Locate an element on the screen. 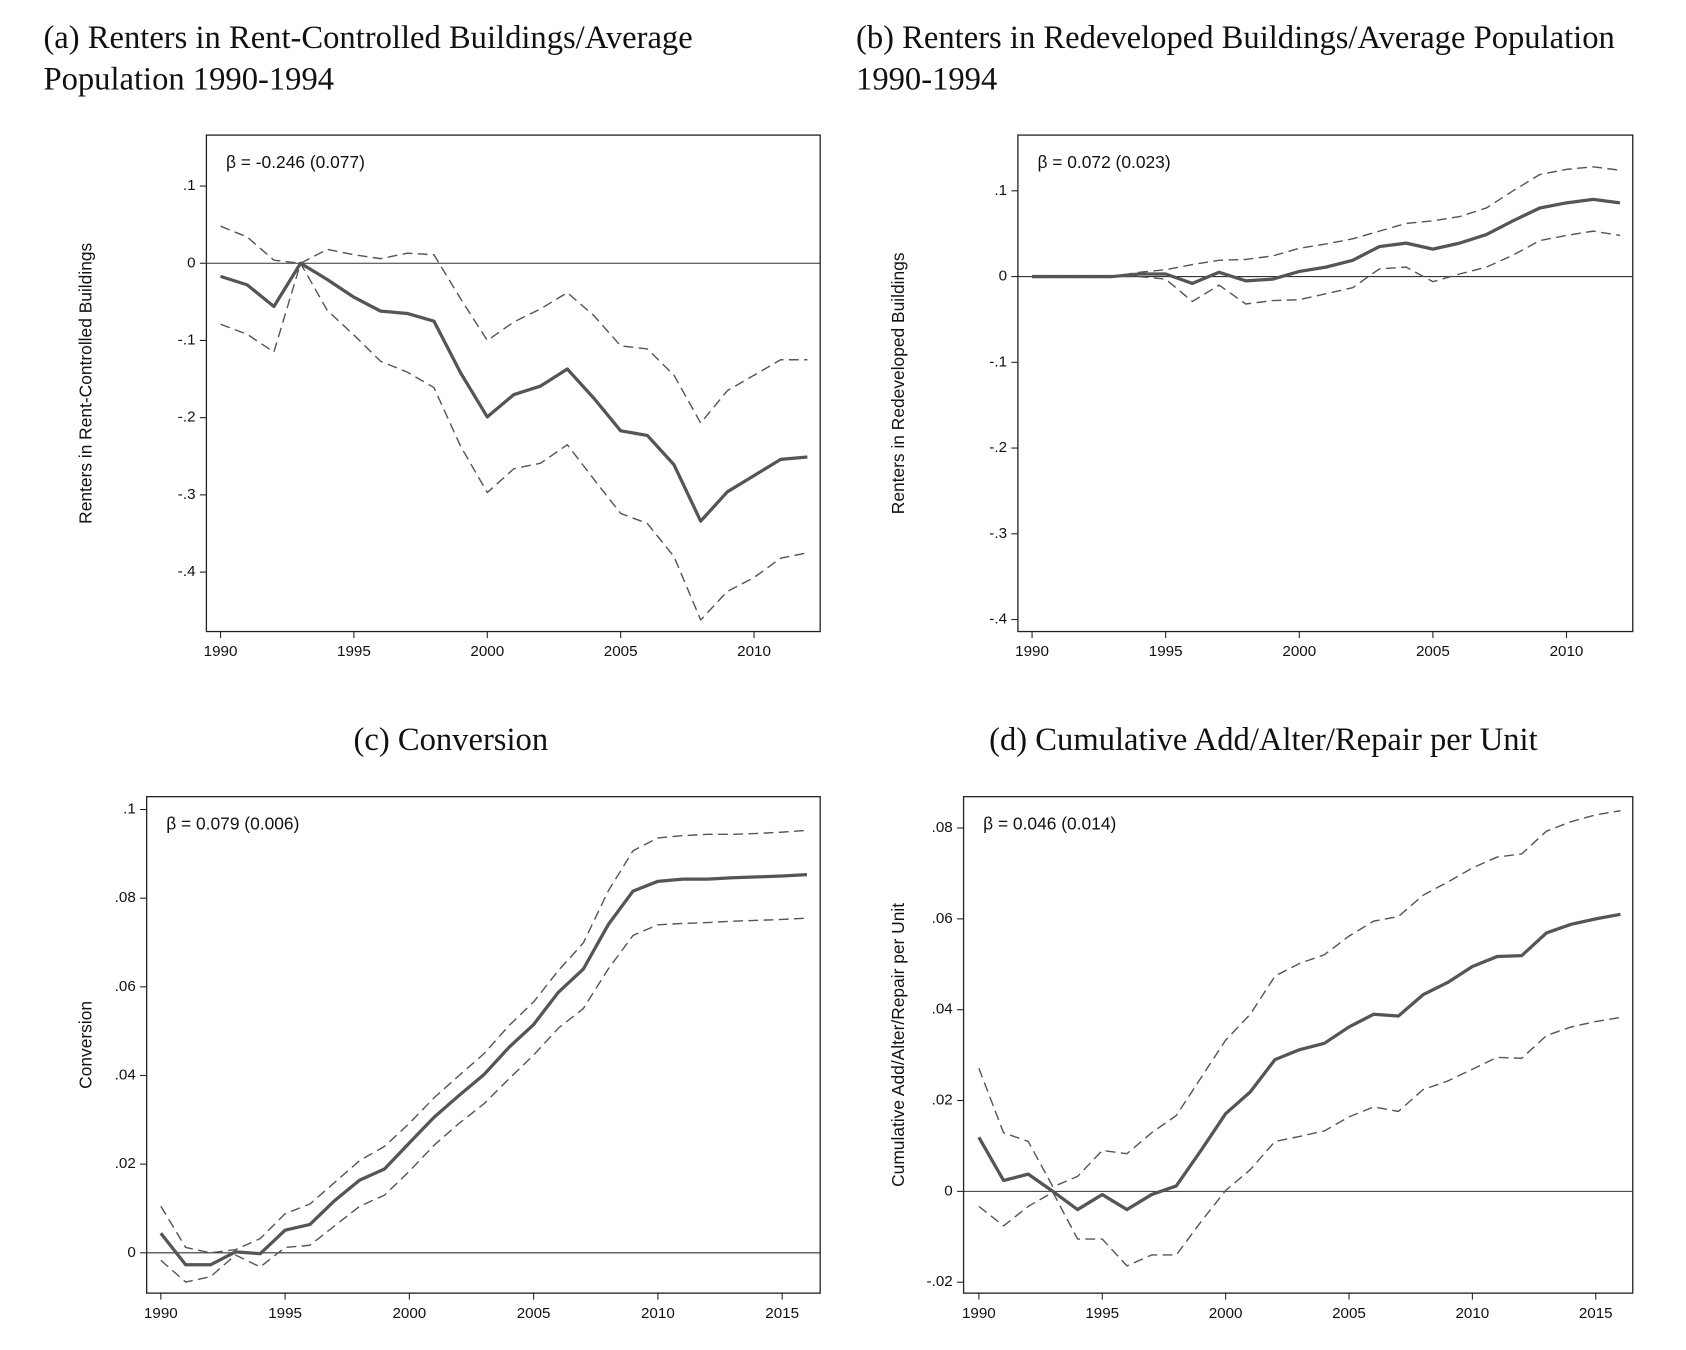  annotation: β = 0.072 (0.023) is located at coordinates (1103, 162).